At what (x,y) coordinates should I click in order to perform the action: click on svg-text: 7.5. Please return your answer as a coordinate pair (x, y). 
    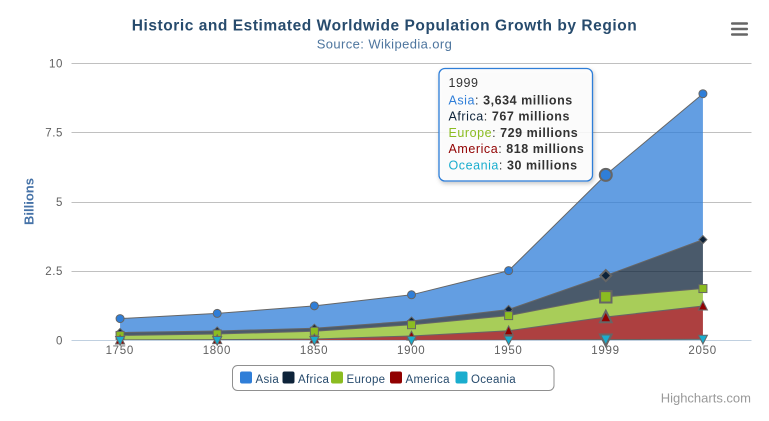
    Looking at the image, I should click on (54, 134).